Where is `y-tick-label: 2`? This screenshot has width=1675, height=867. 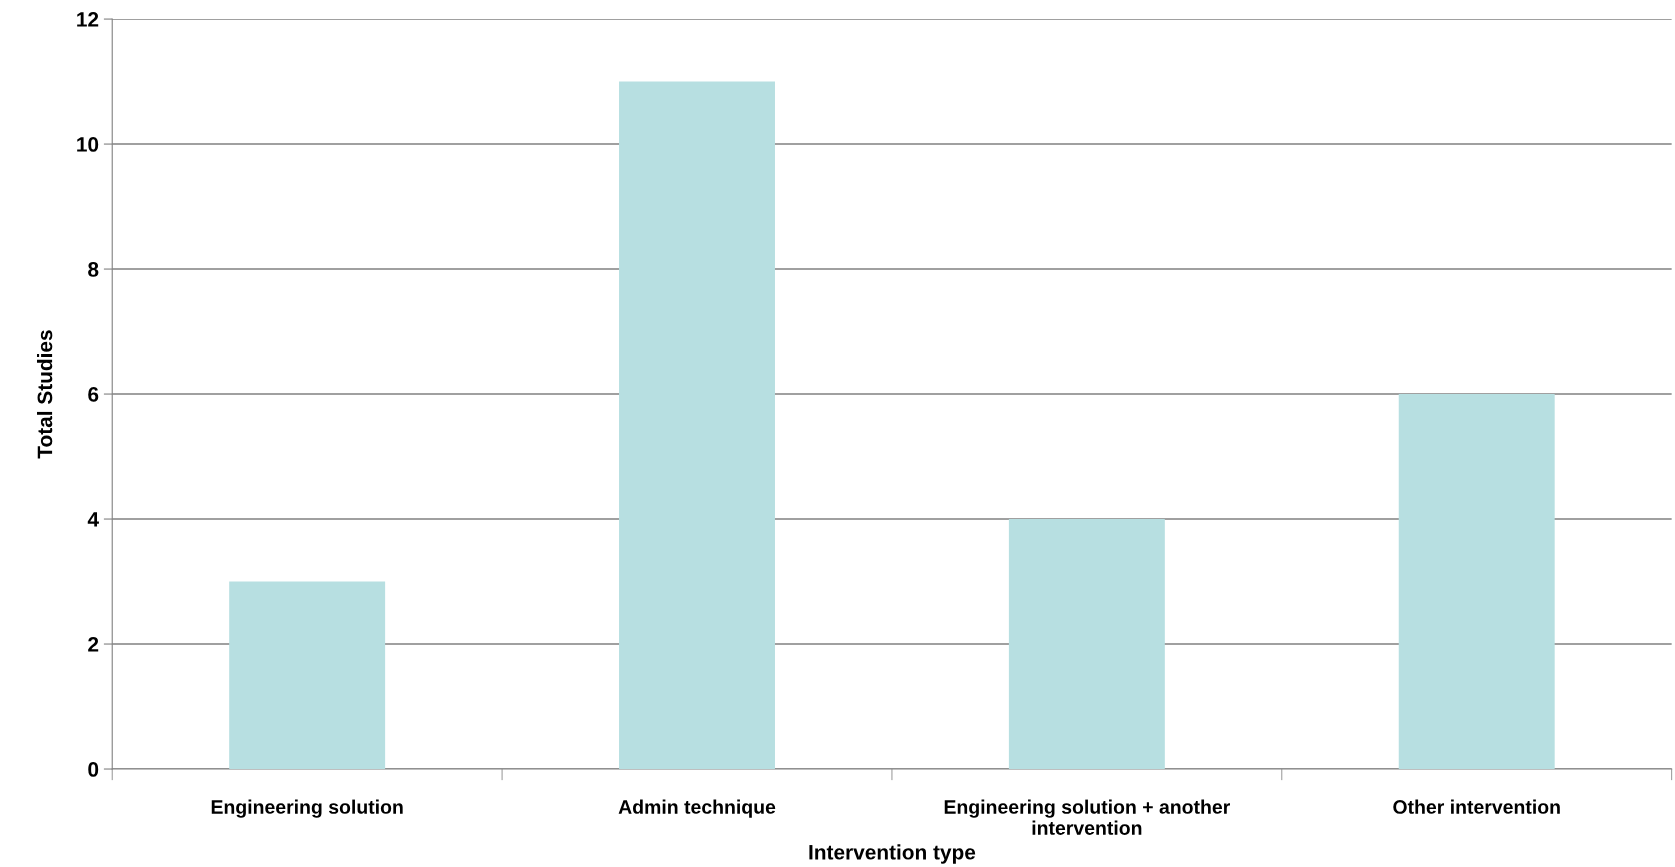 y-tick-label: 2 is located at coordinates (93, 644).